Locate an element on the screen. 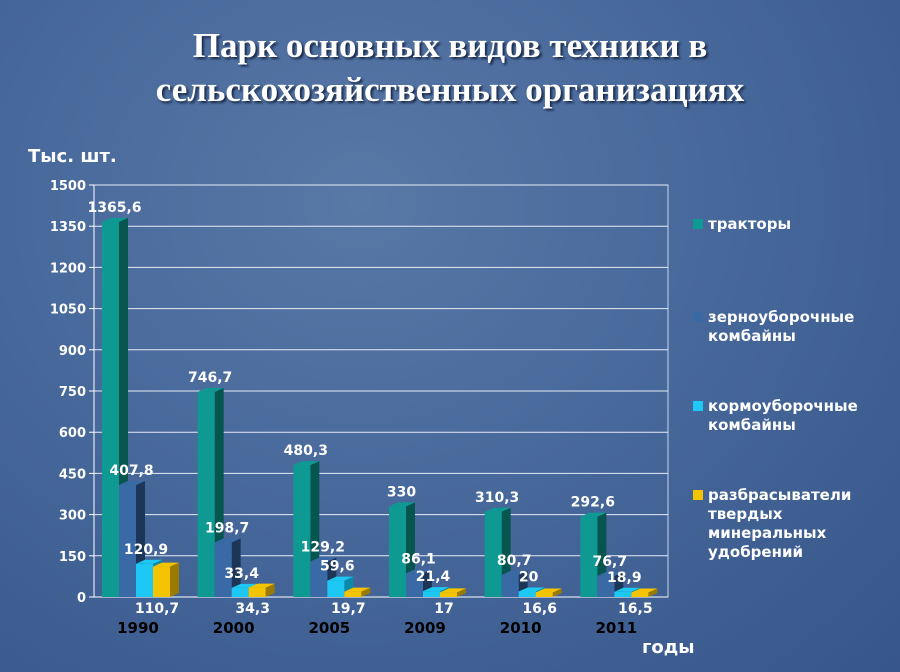 This screenshot has width=900, height=672. bar-кормоуборочные-2000 is located at coordinates (240, 592).